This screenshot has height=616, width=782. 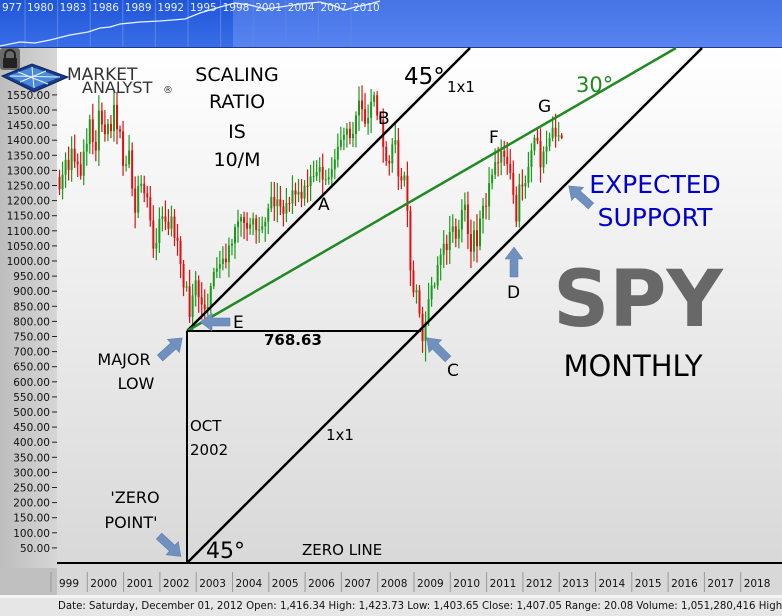 What do you see at coordinates (391, 606) in the screenshot?
I see `status-bar` at bounding box center [391, 606].